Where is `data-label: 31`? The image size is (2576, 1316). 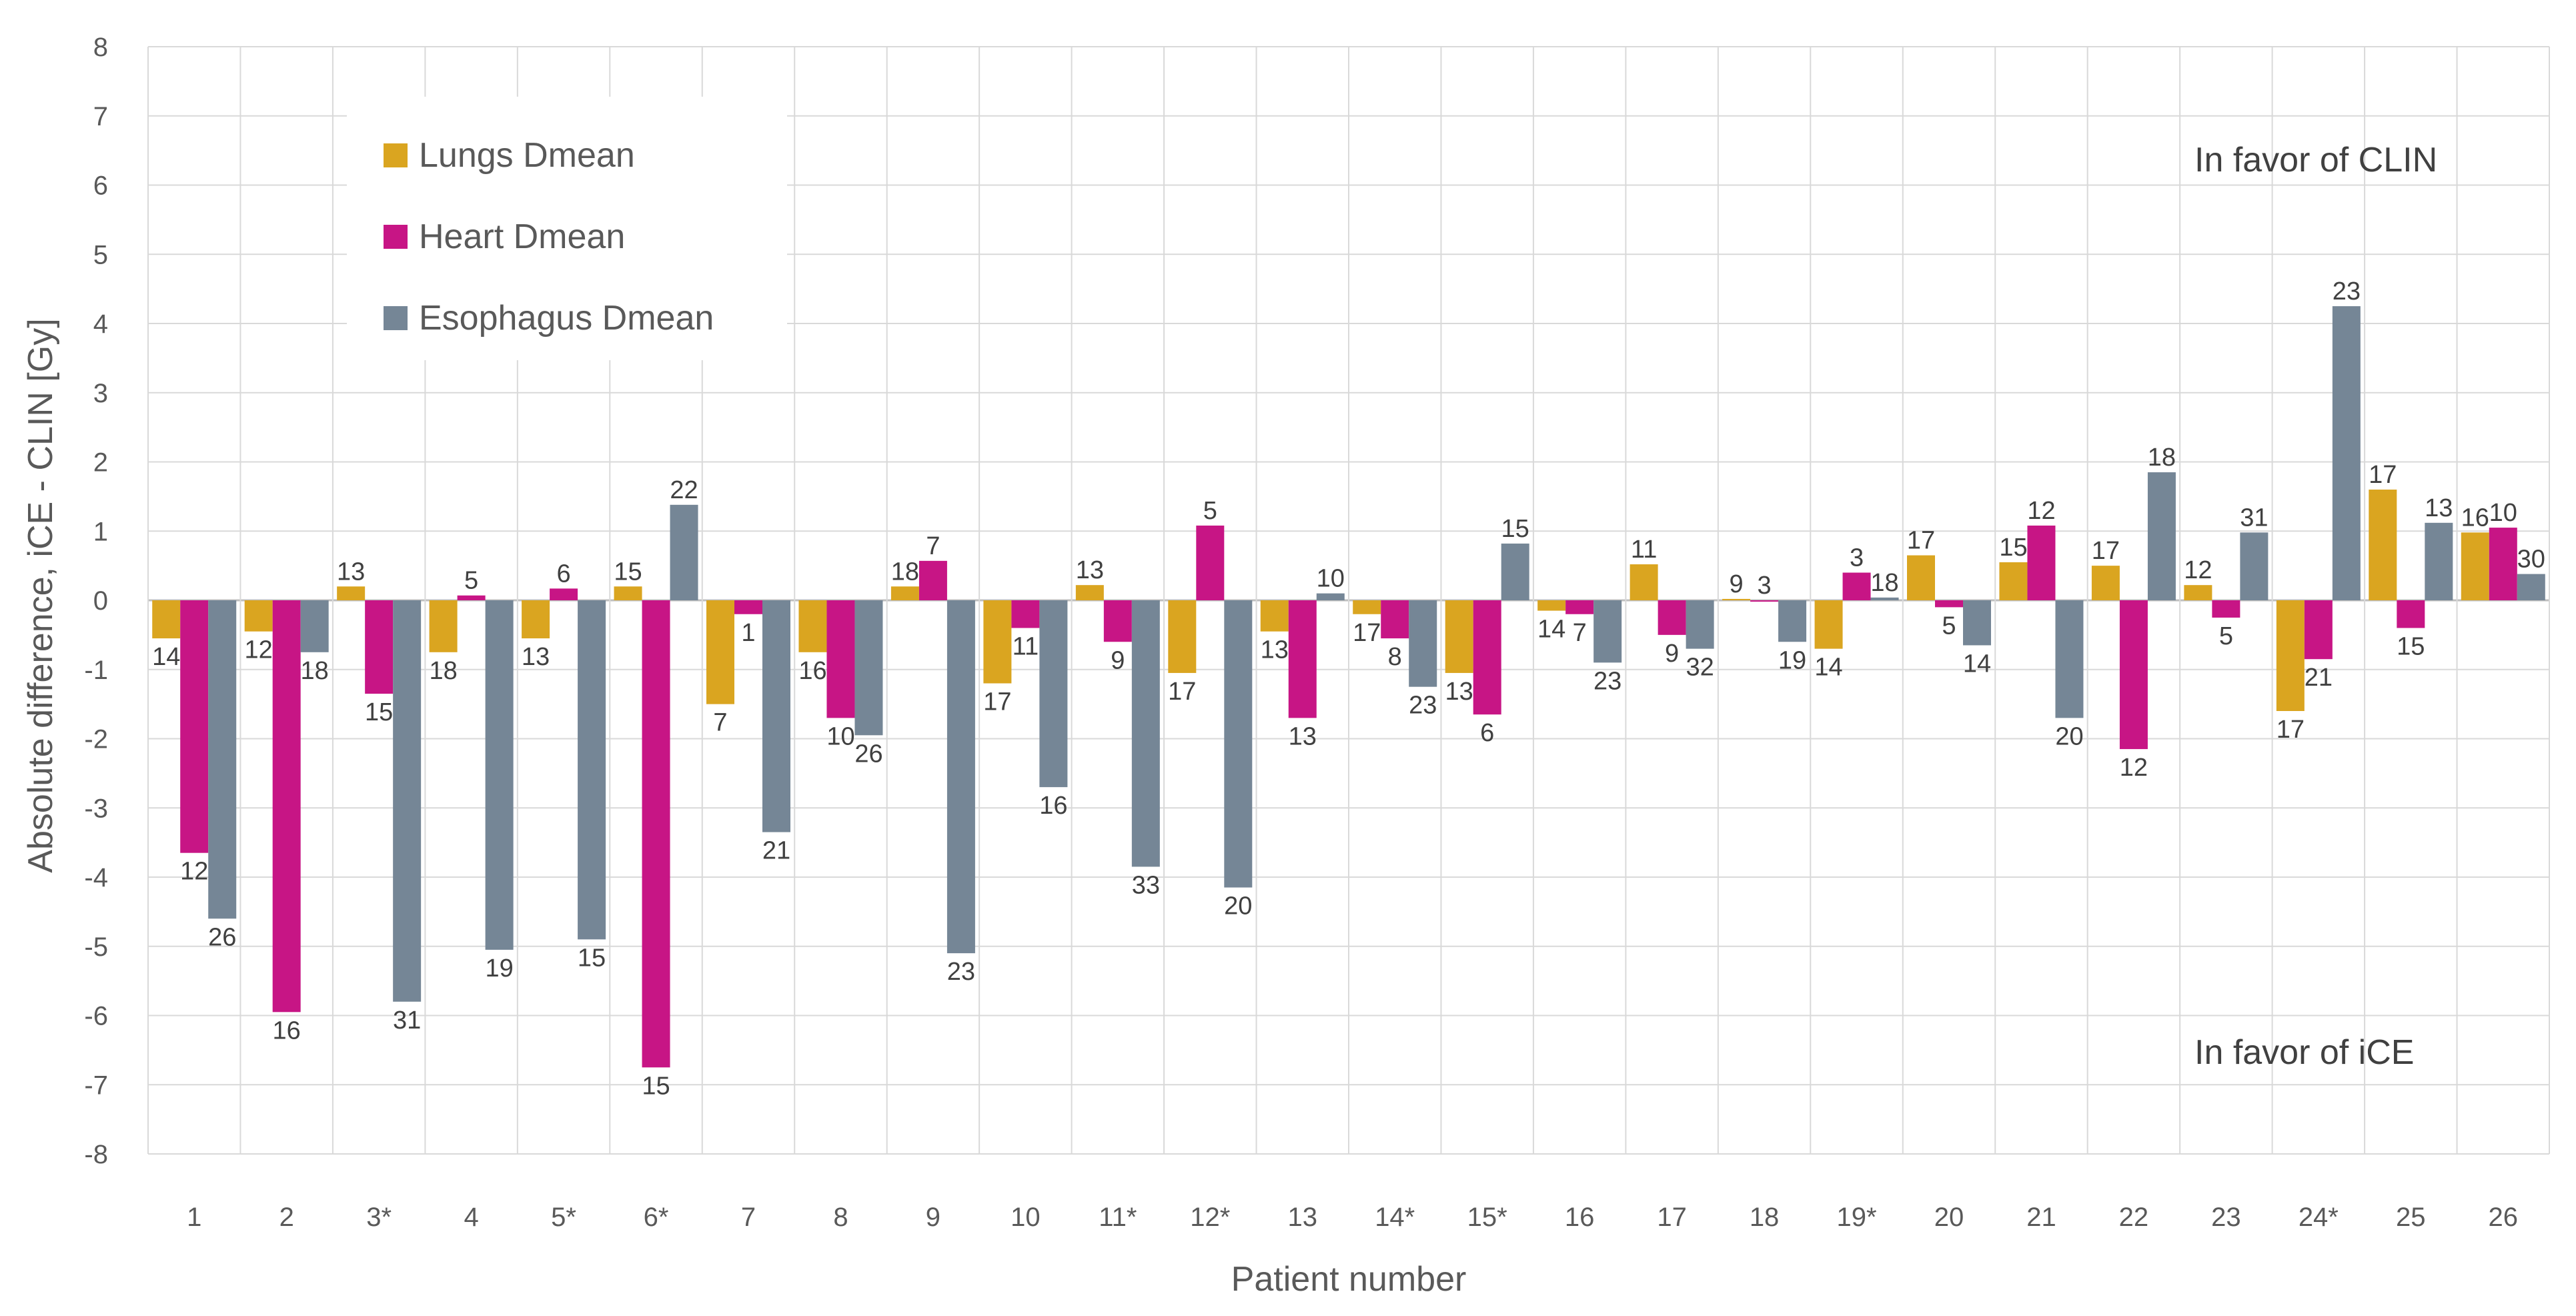
data-label: 31 is located at coordinates (2254, 518).